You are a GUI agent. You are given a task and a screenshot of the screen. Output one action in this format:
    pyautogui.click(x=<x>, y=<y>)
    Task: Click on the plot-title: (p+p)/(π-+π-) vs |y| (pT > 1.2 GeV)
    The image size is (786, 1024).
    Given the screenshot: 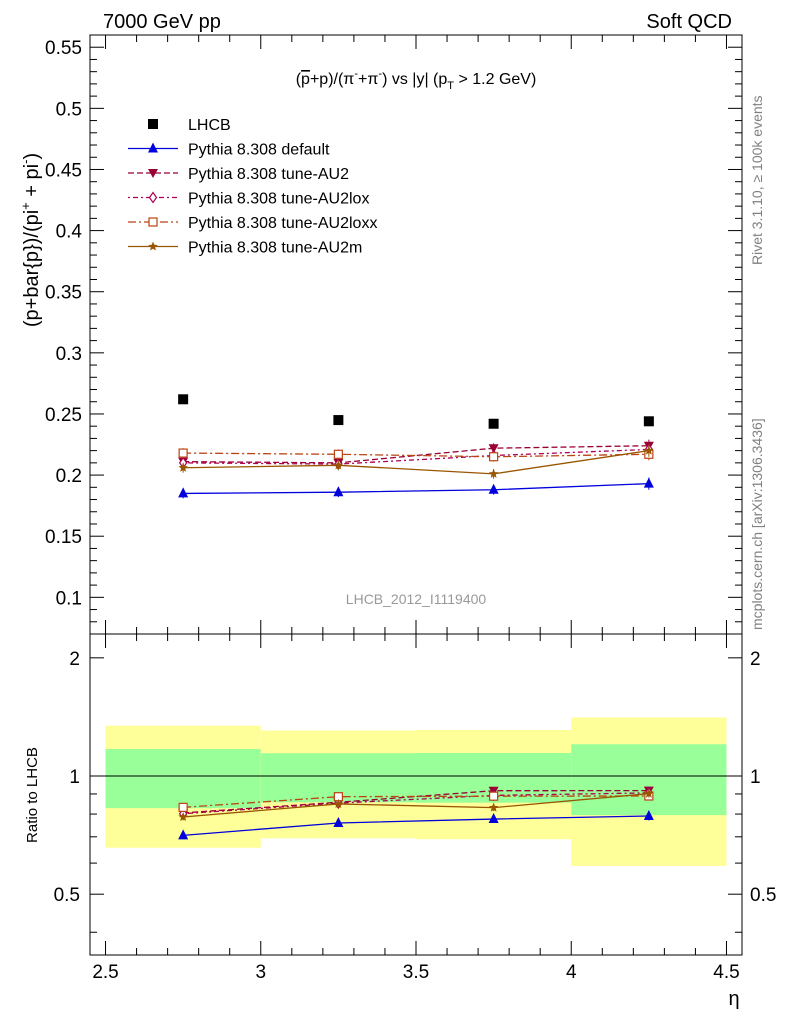 What is the action you would take?
    pyautogui.click(x=416, y=80)
    